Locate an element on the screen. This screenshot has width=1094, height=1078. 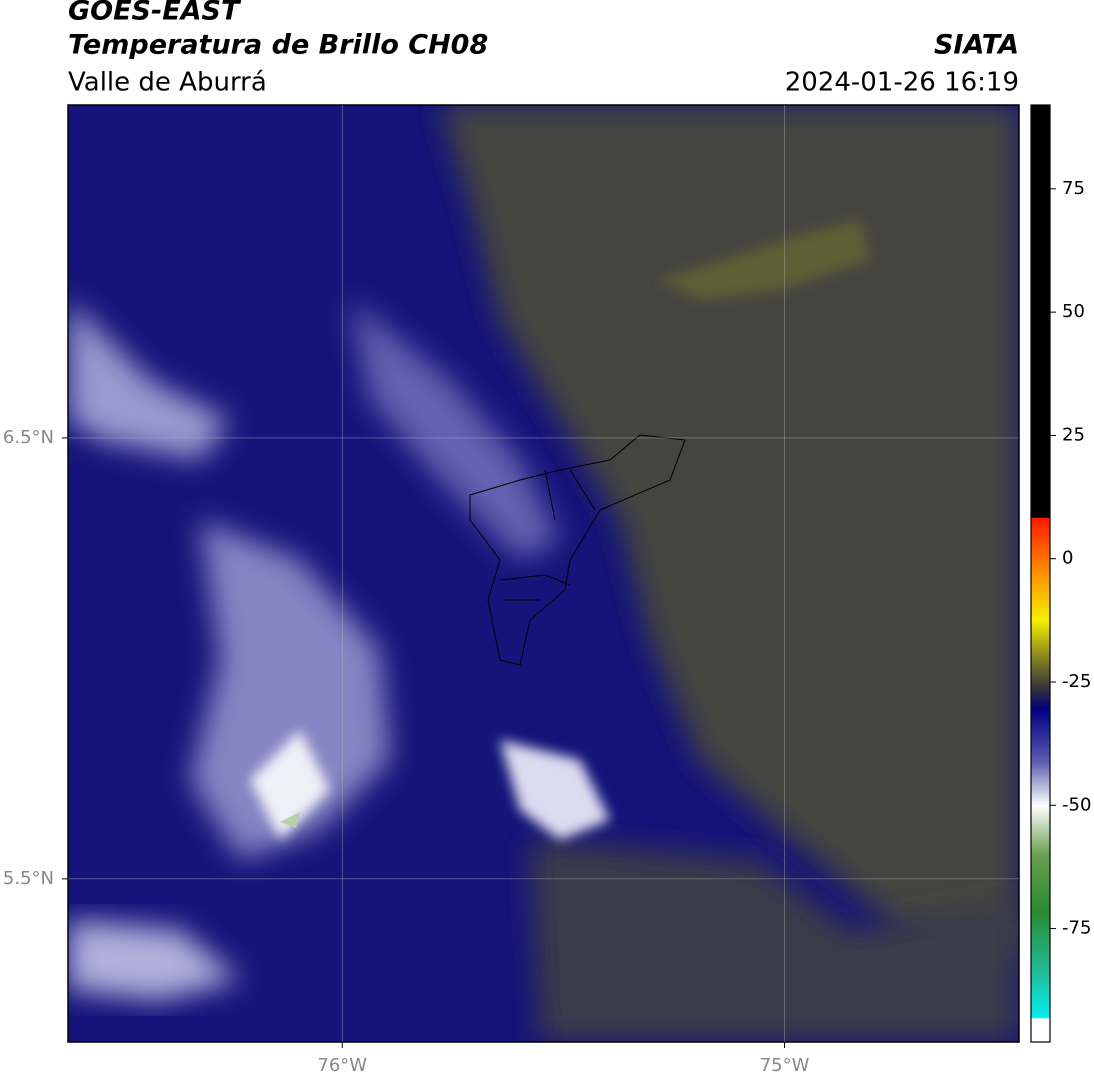
colorbar-tick-label: 25 is located at coordinates (1073, 434).